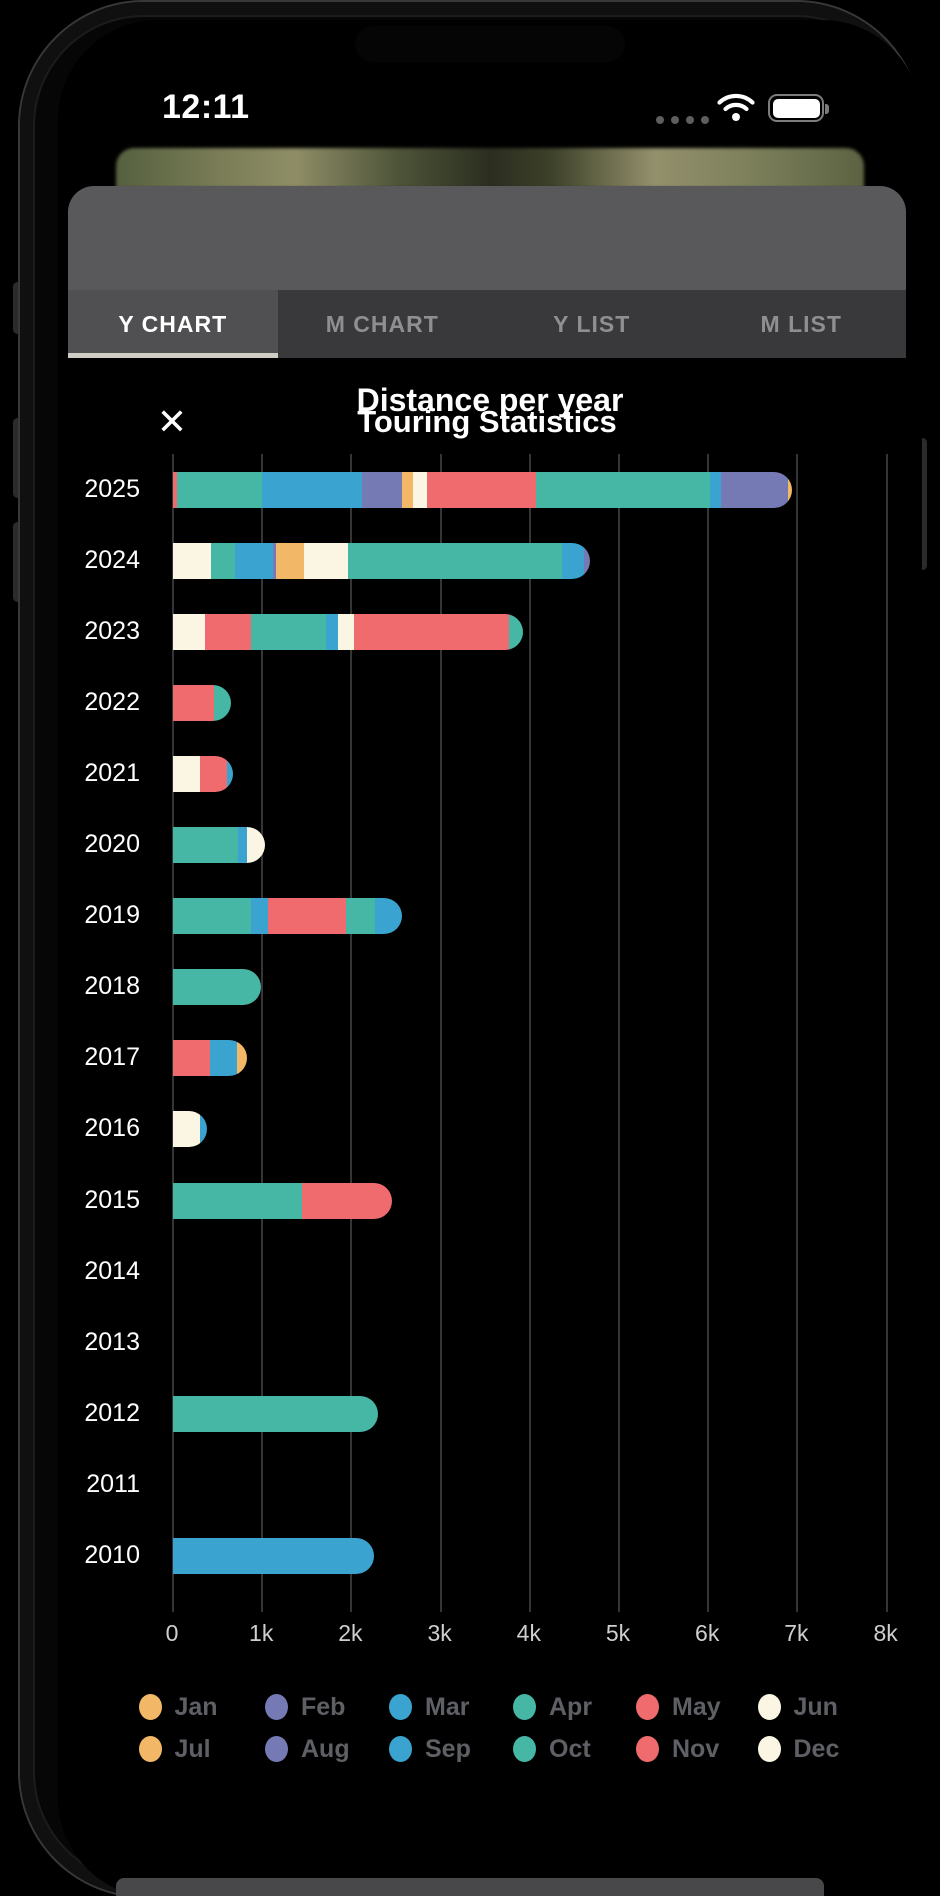 The height and width of the screenshot is (1896, 940). Describe the element at coordinates (323, 1706) in the screenshot. I see `legend-label: Feb` at that location.